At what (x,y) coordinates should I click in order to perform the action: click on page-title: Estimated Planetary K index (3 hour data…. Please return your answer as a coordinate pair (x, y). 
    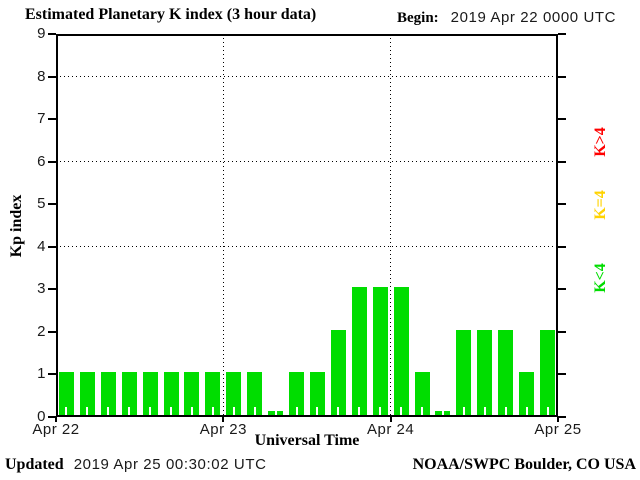
    Looking at the image, I should click on (171, 14).